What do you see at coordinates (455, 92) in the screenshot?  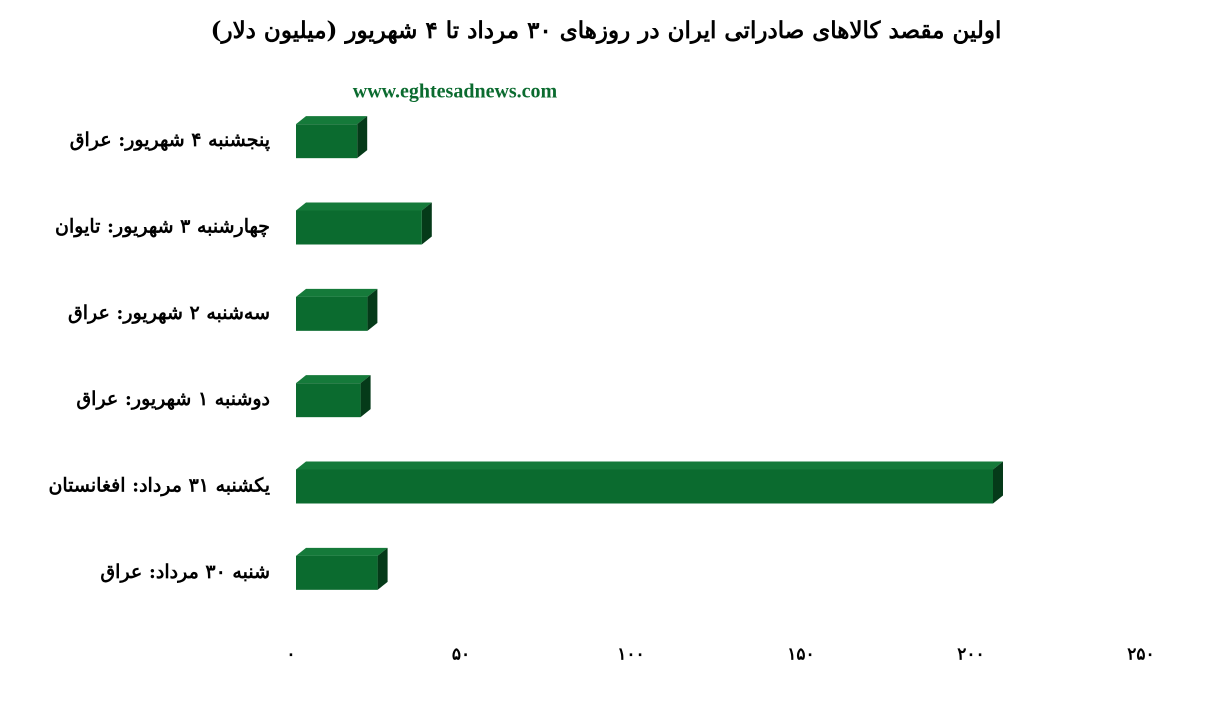 I see `watermark: www.eghtesadnews.com` at bounding box center [455, 92].